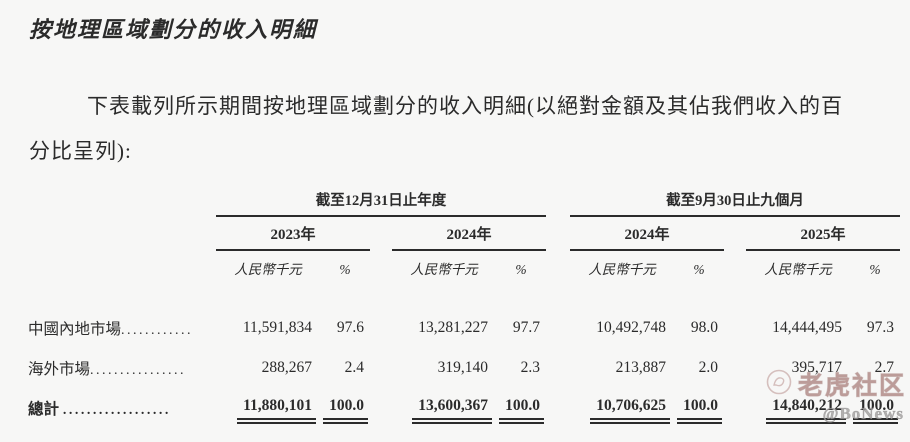  I want to click on cell-value: 213,887, so click(641, 367).